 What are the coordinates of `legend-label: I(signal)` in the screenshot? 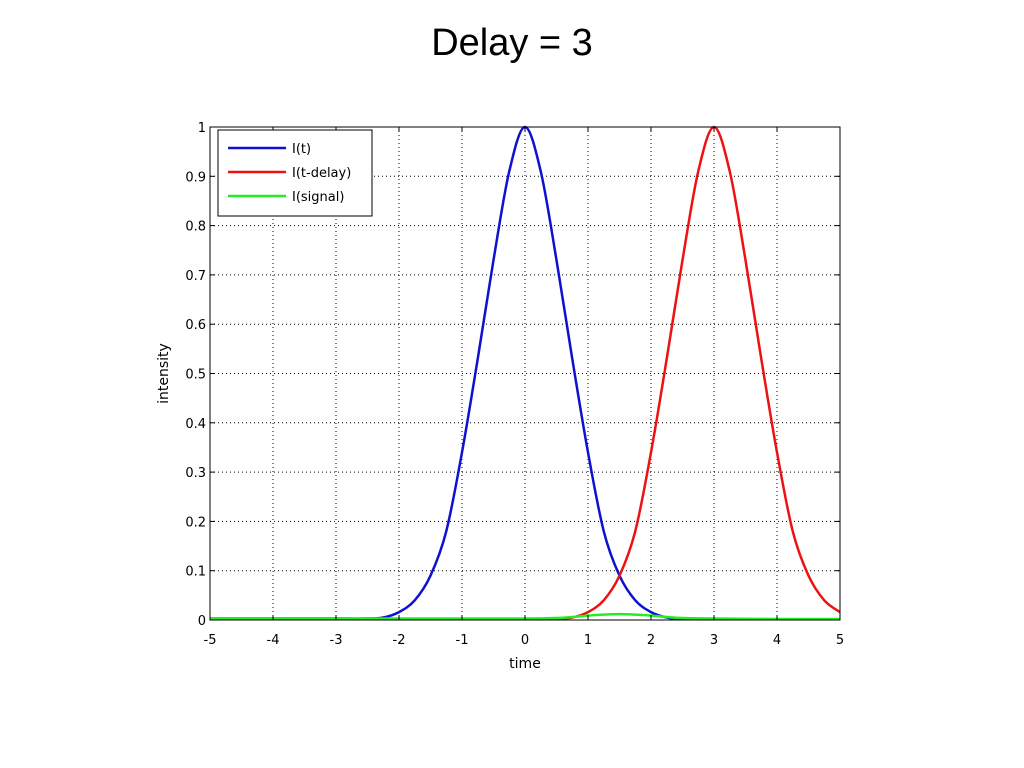 It's located at (318, 197).